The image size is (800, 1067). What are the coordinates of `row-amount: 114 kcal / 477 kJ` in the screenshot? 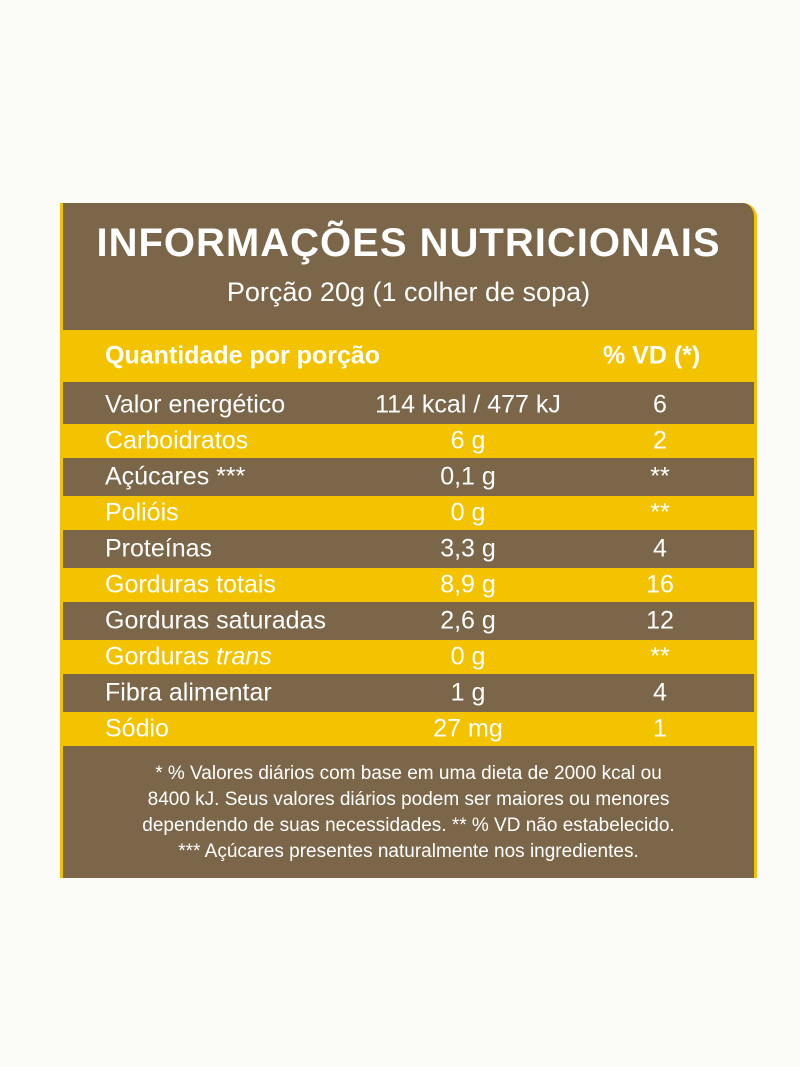 It's located at (468, 404).